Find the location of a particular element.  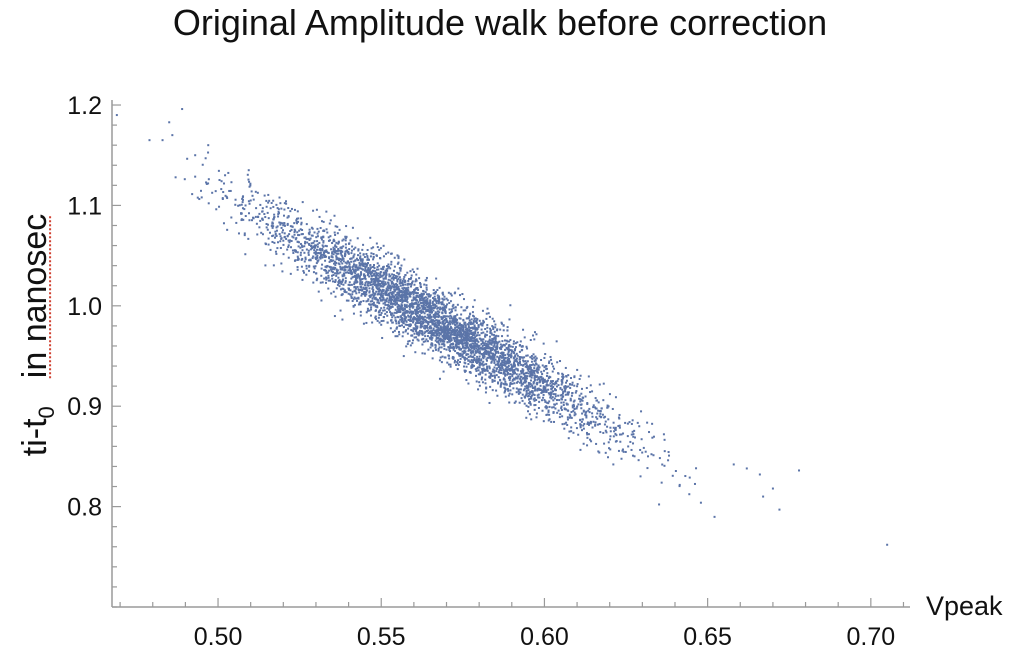

y-tick-label: 1.2 is located at coordinates (84, 106).